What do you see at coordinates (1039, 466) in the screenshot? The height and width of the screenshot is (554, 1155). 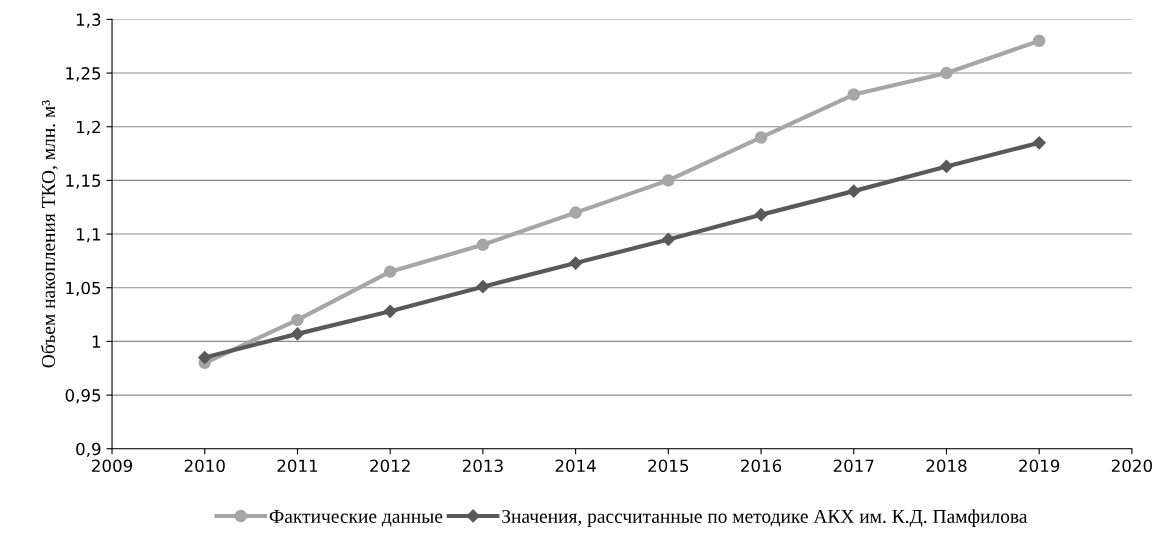 I see `x-tick-label: 2019` at bounding box center [1039, 466].